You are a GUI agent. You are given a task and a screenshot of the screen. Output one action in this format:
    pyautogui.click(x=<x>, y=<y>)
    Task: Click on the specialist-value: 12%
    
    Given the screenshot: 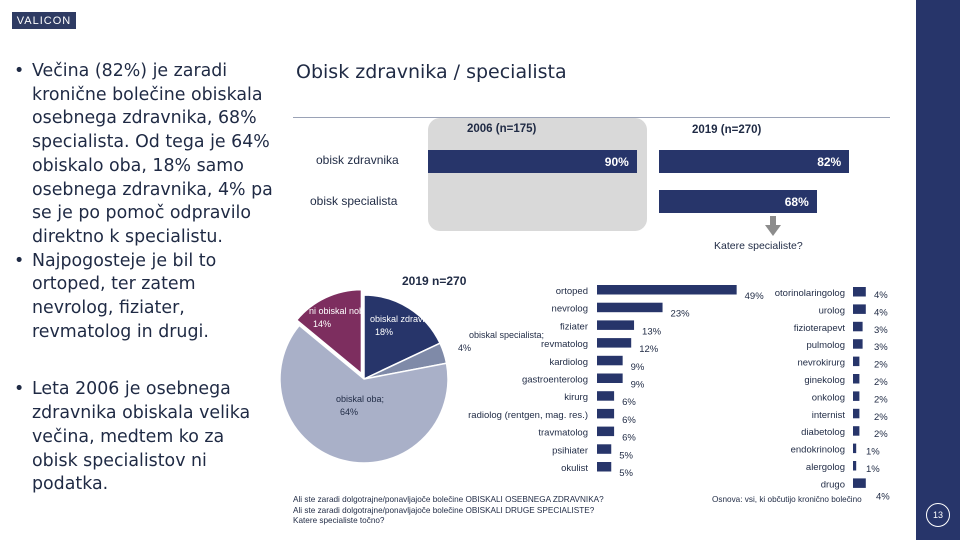 What is the action you would take?
    pyautogui.click(x=649, y=349)
    